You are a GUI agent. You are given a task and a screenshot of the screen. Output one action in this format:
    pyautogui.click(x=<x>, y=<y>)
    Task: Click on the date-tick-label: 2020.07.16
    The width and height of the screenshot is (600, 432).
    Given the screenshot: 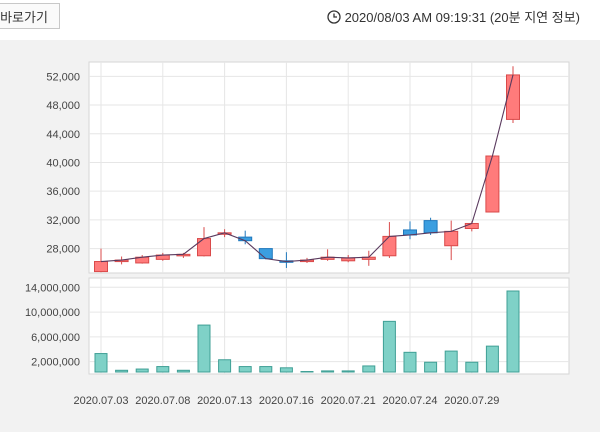 What is the action you would take?
    pyautogui.click(x=286, y=401)
    